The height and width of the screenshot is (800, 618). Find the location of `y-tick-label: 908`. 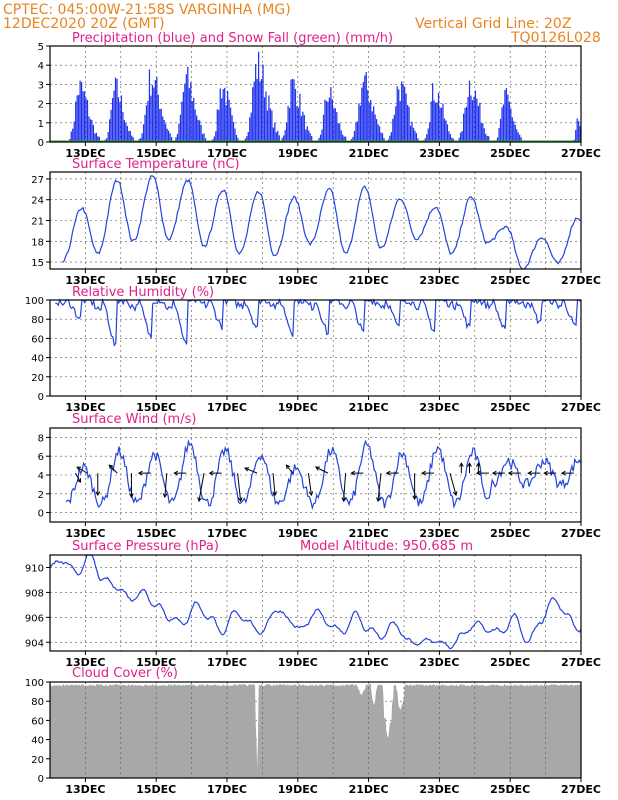

y-tick-label: 908 is located at coordinates (34, 593).